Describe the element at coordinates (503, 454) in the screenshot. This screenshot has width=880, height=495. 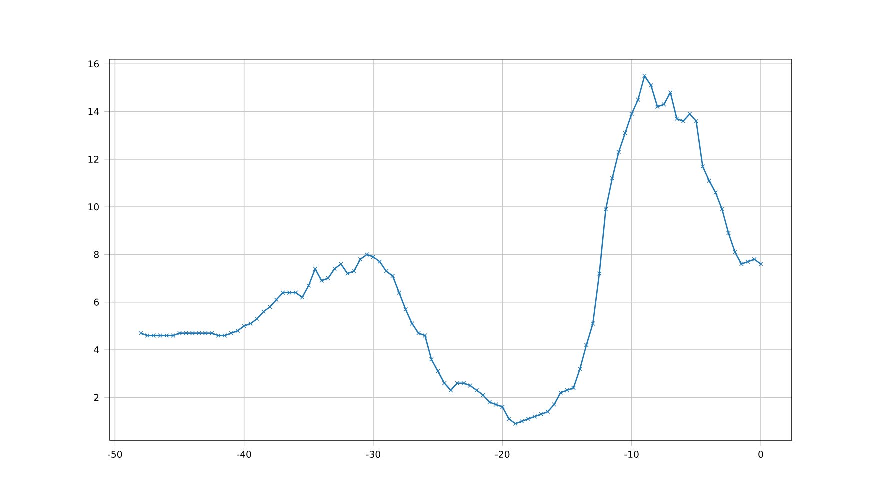
I see `x-tick-label: -20` at that location.